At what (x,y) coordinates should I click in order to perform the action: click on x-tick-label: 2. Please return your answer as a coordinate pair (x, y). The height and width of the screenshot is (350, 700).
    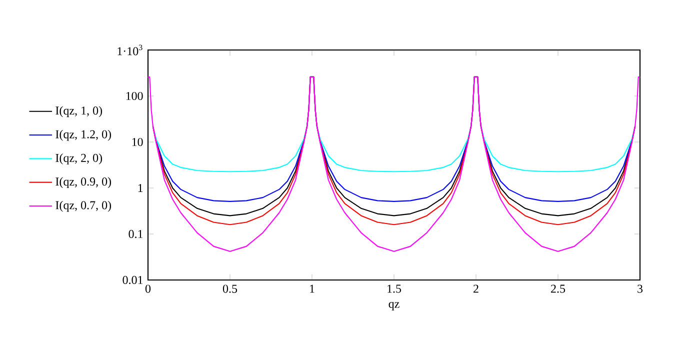
    Looking at the image, I should click on (476, 288).